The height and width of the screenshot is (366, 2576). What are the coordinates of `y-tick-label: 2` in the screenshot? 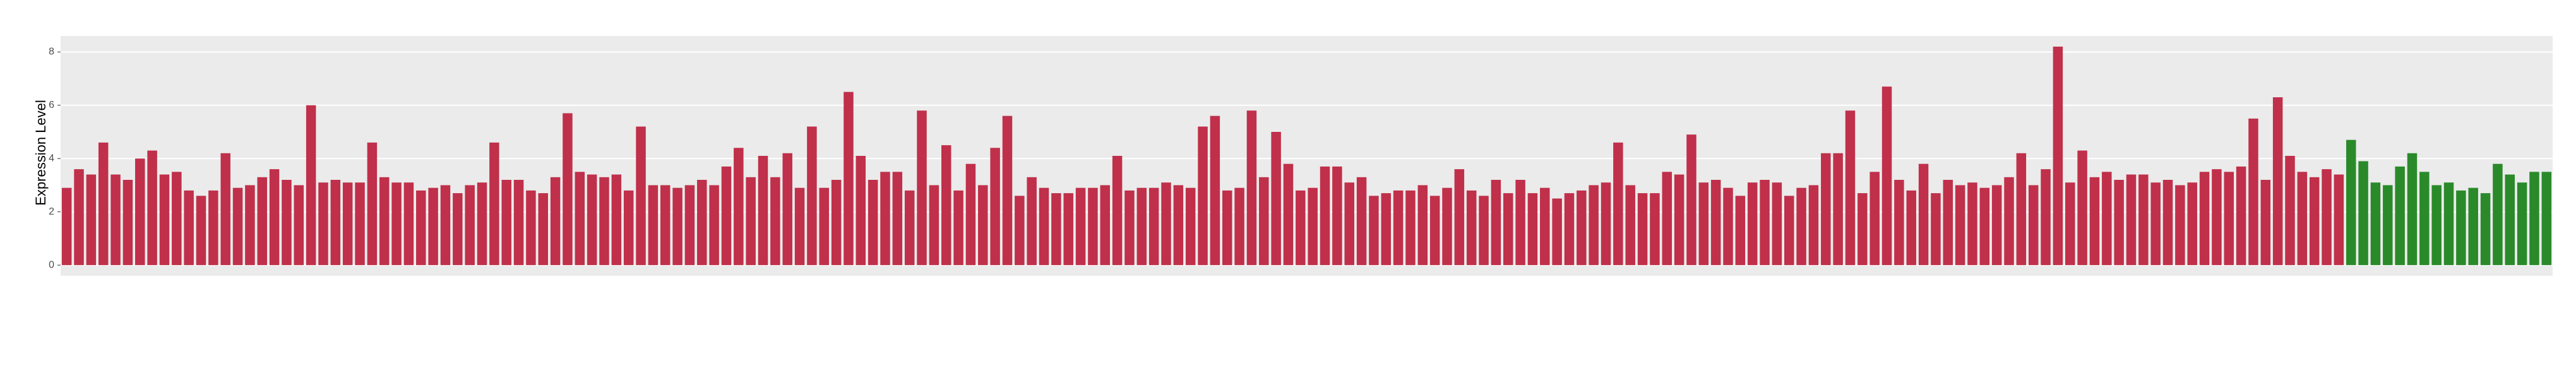 It's located at (51, 211).